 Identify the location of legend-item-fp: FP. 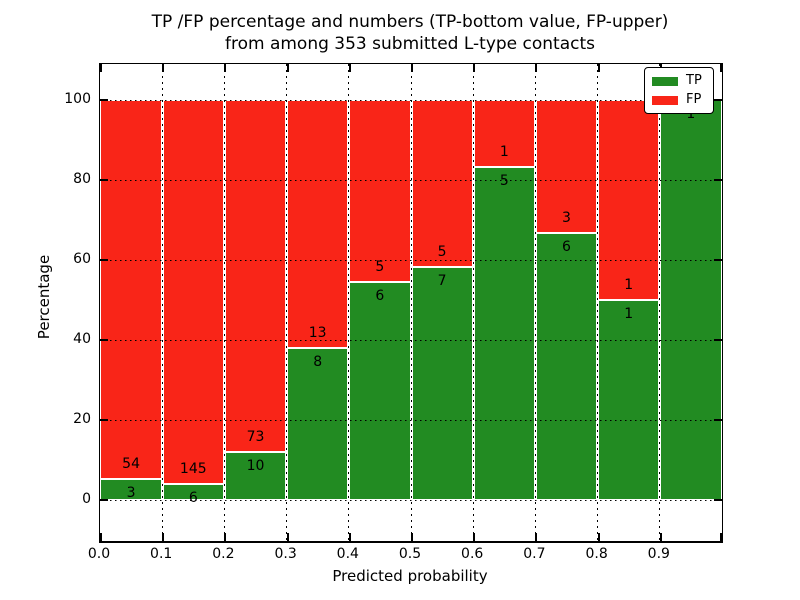
(679, 100).